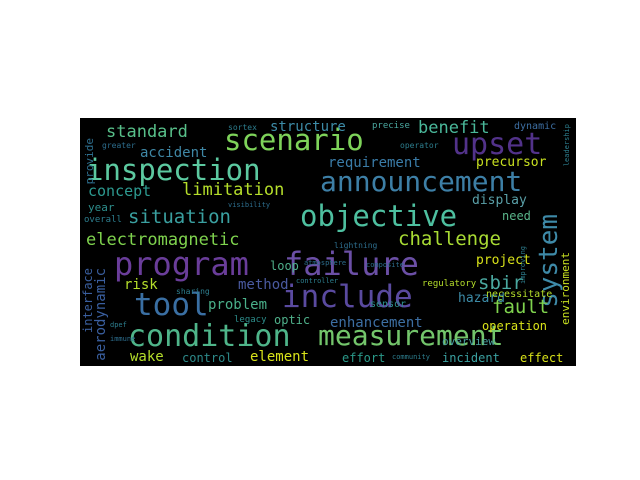  What do you see at coordinates (516, 216) in the screenshot?
I see `word-need: need` at bounding box center [516, 216].